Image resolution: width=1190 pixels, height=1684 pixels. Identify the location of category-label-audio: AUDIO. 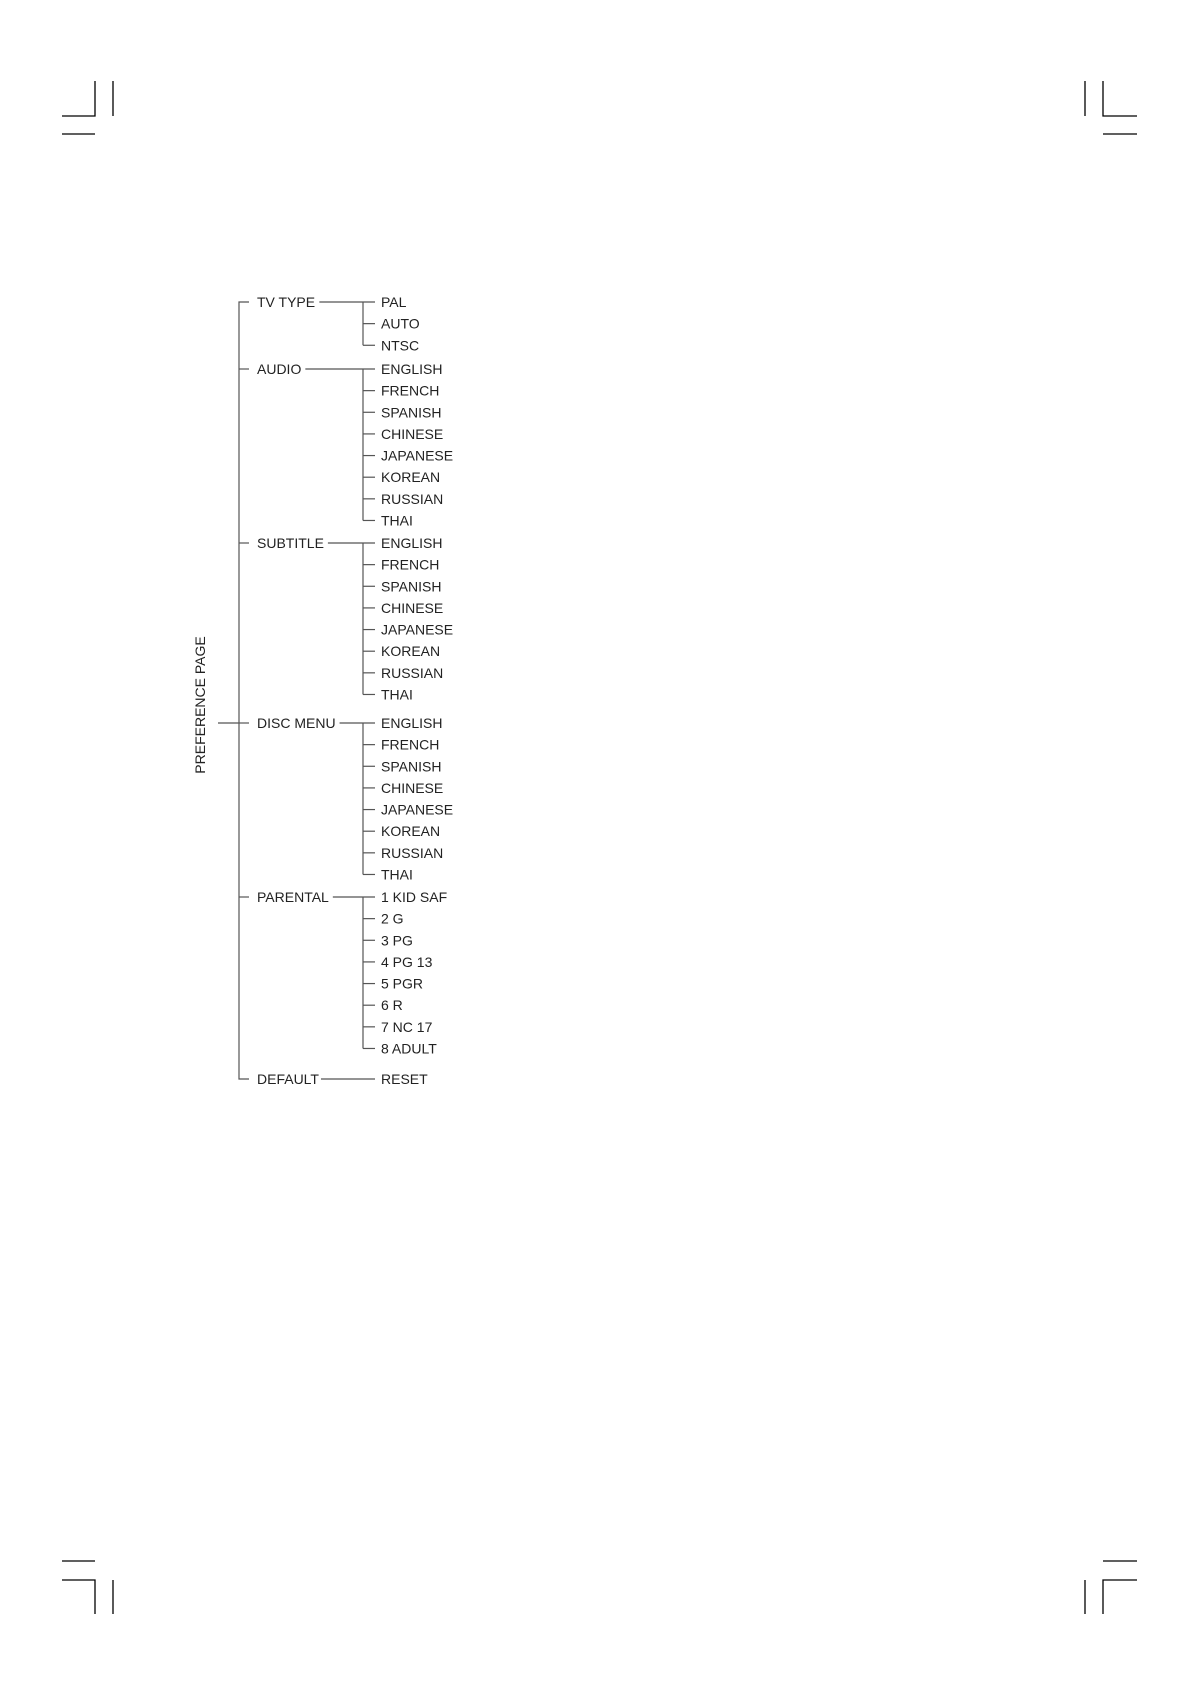
(279, 369).